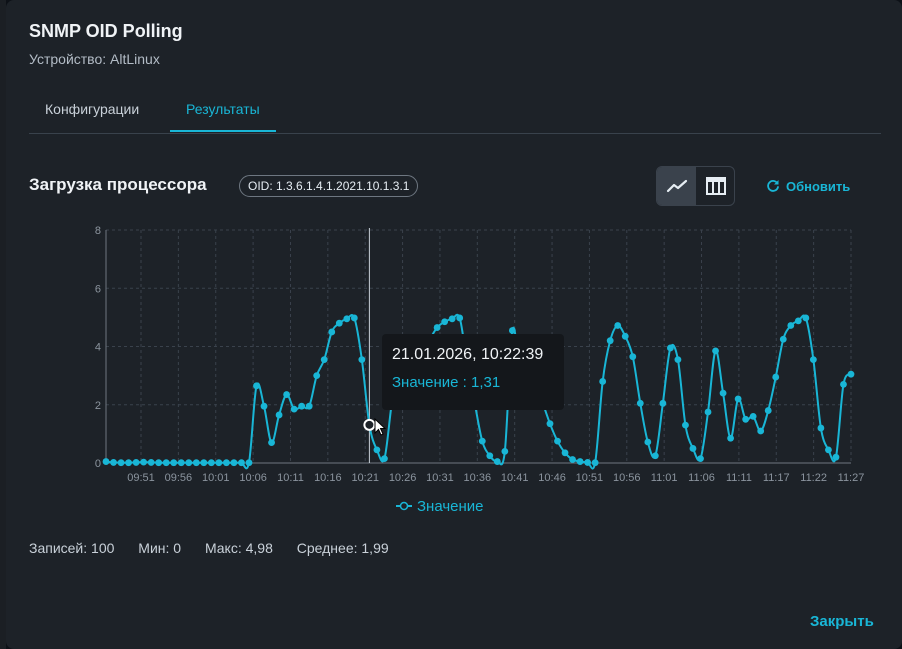 The height and width of the screenshot is (649, 902). Describe the element at coordinates (515, 478) in the screenshot. I see `x-tick-label: 10:41` at that location.